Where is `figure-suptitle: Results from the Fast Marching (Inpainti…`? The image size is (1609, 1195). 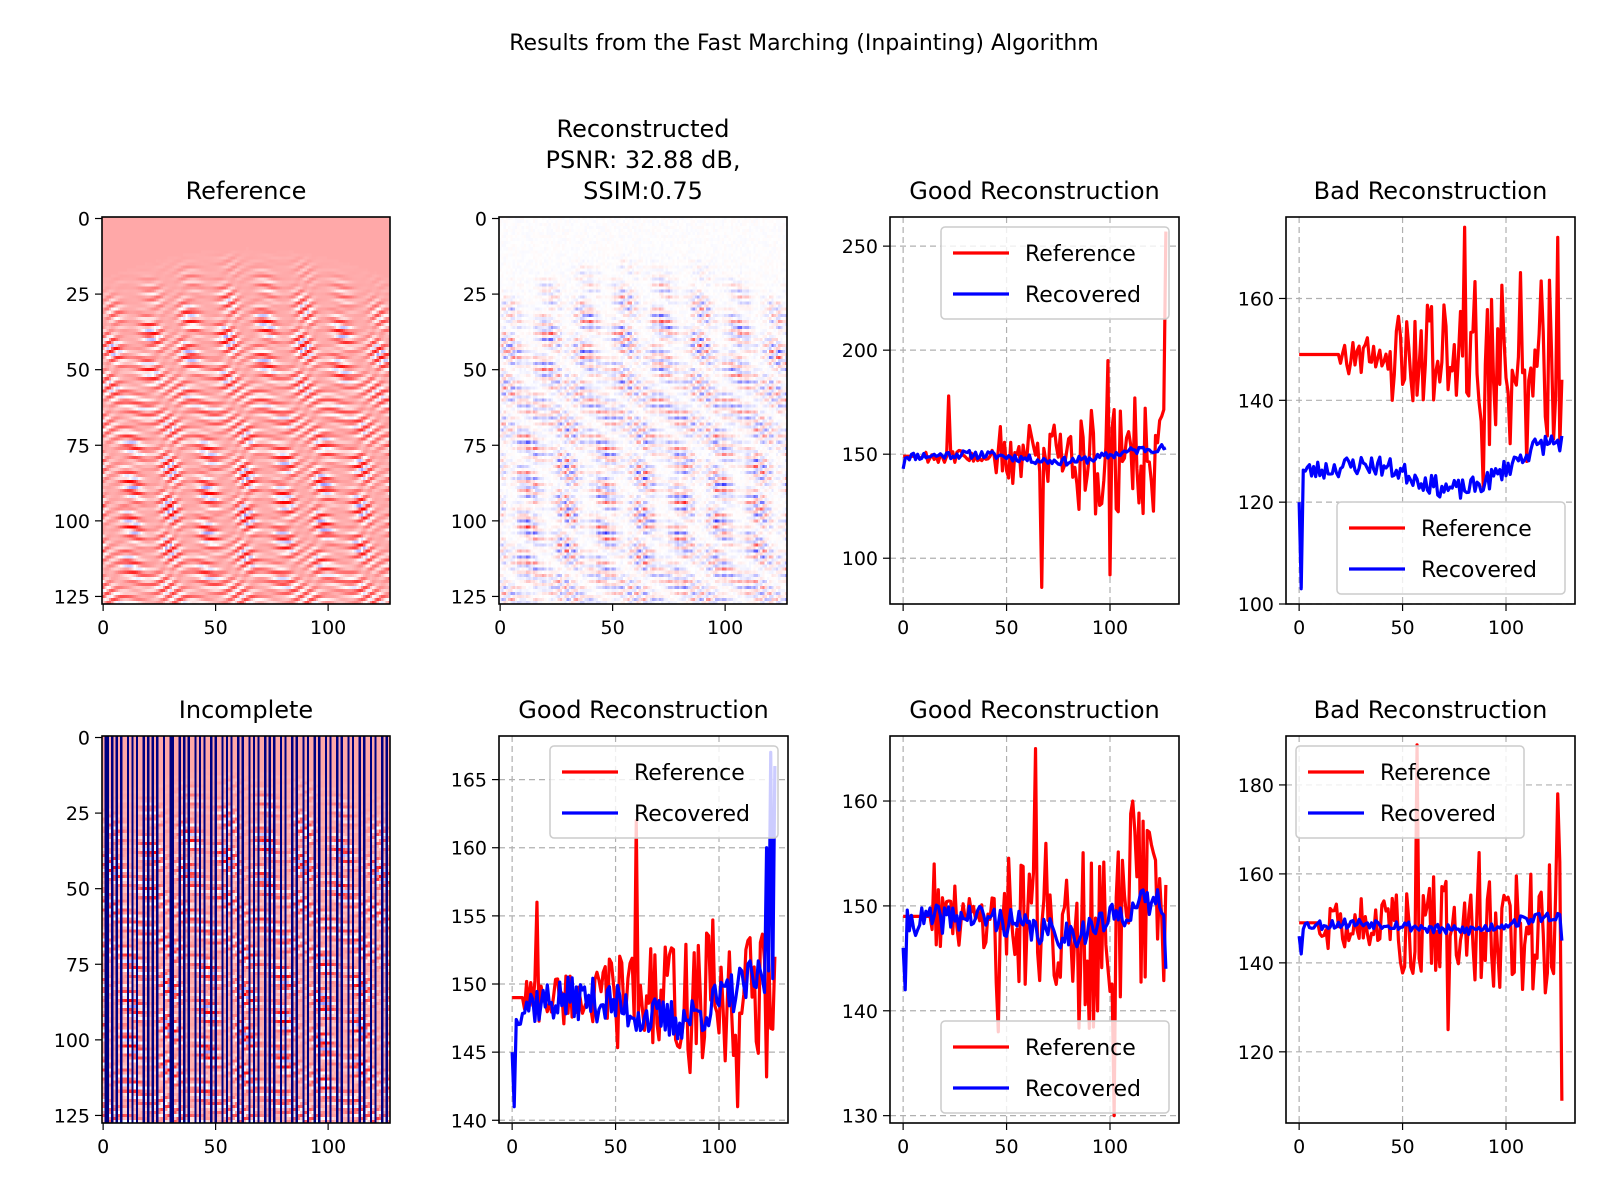
figure-suptitle: Results from the Fast Marching (Inpainti… is located at coordinates (803, 43).